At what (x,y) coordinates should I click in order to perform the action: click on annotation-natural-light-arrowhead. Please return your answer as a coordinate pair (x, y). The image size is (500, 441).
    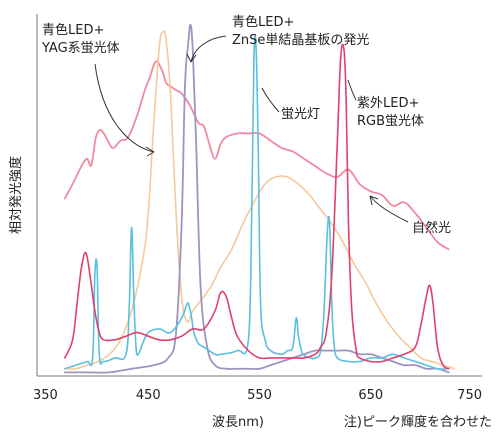
    Looking at the image, I should click on (374, 200).